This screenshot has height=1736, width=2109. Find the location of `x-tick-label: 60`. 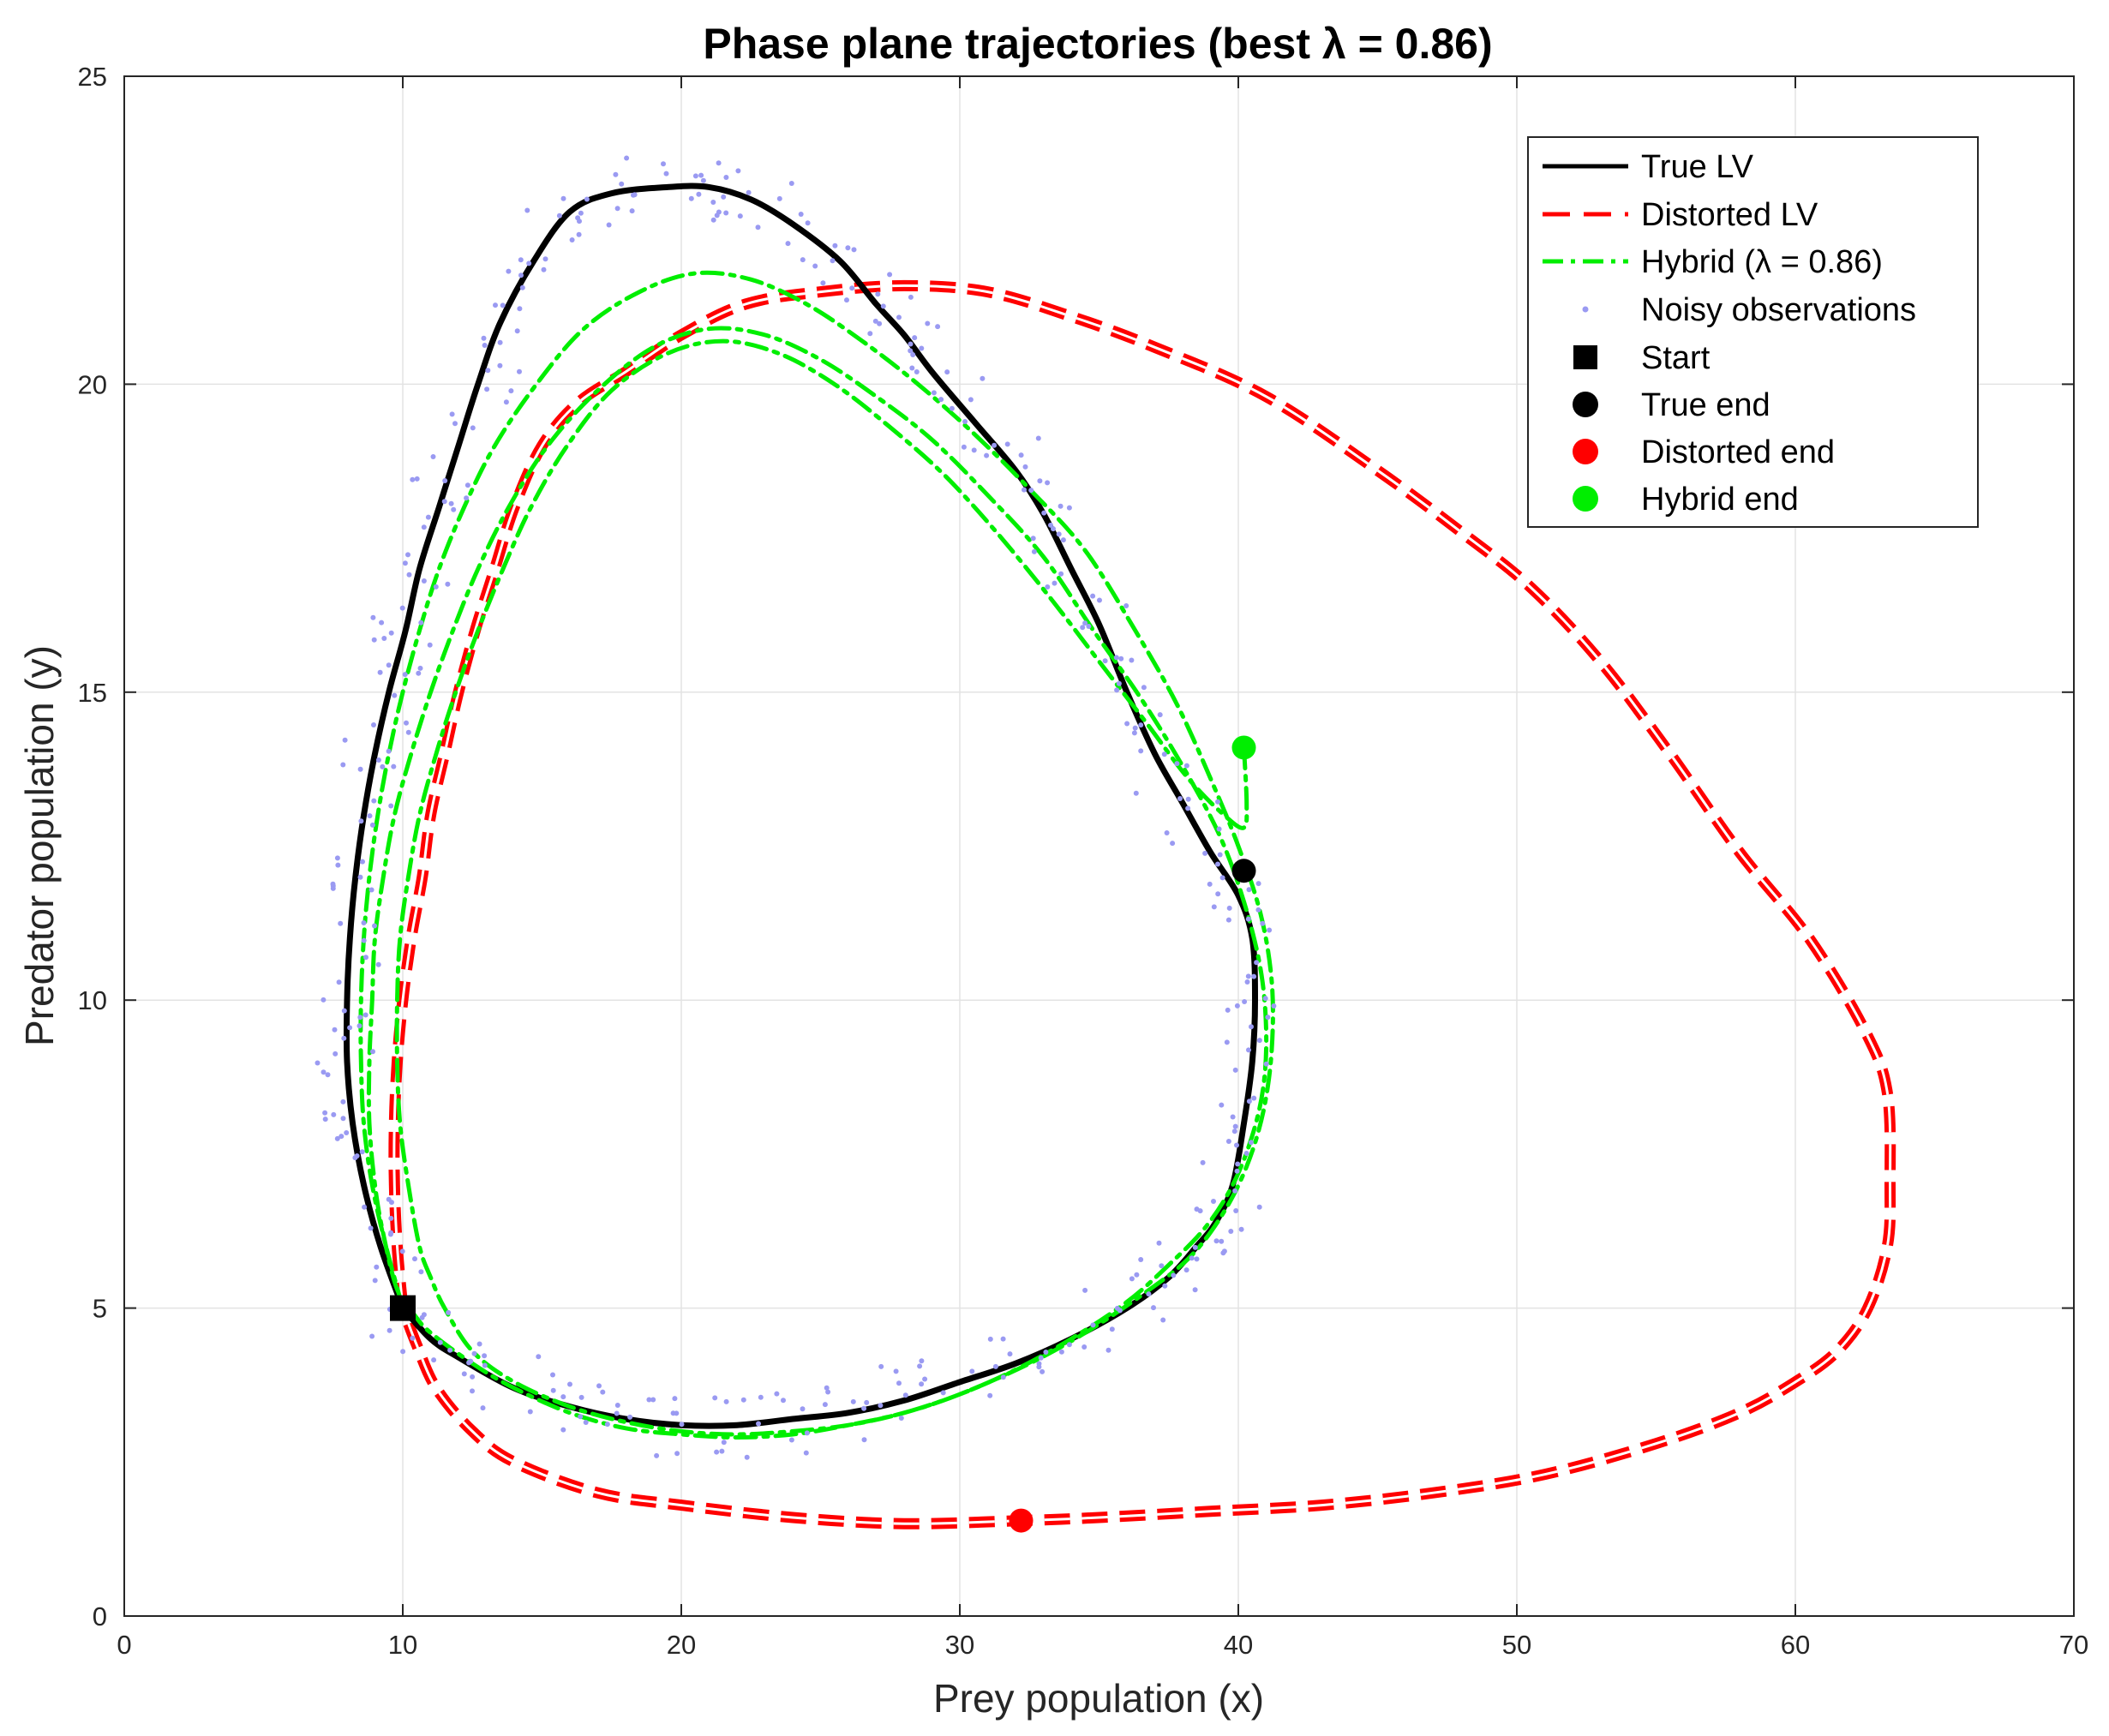

x-tick-label: 60 is located at coordinates (1795, 1645).